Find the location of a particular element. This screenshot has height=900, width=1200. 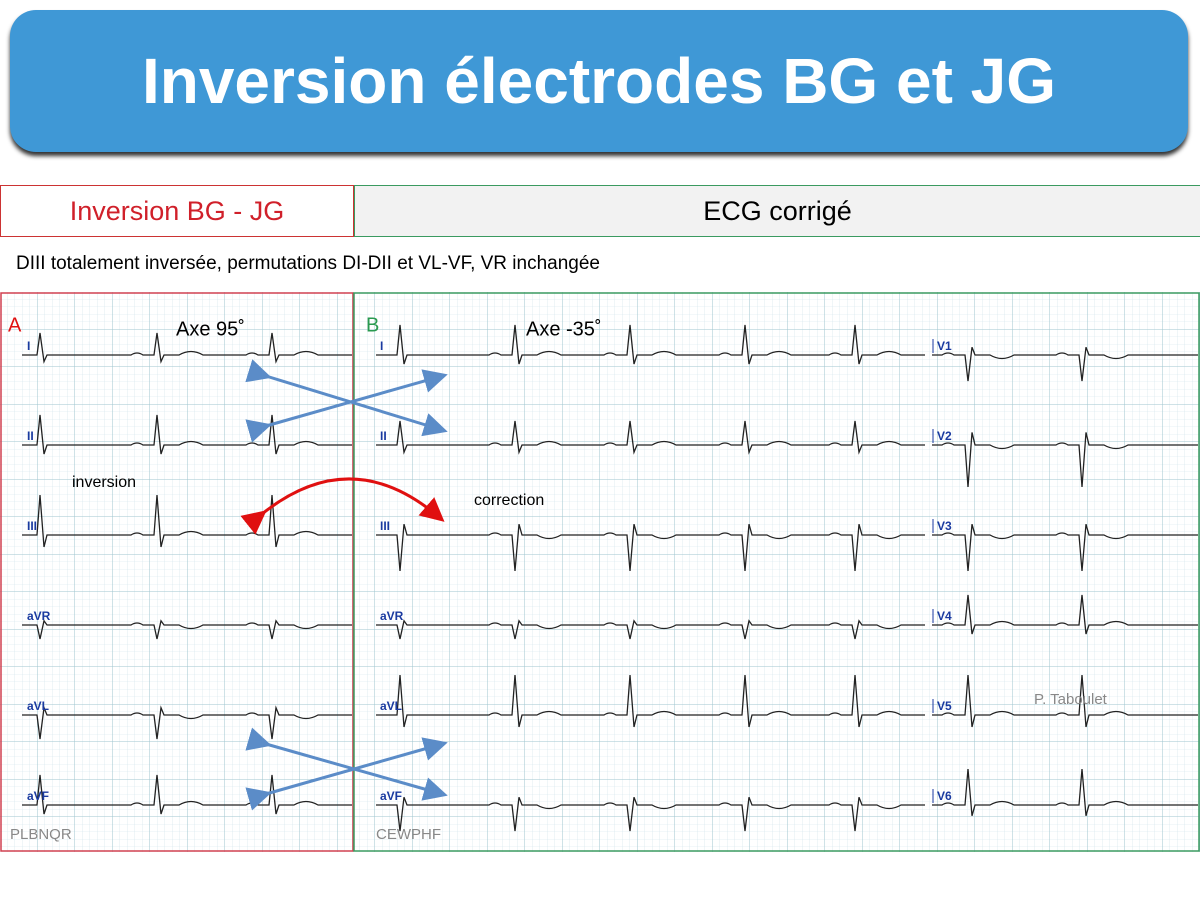

lead-label: V5 is located at coordinates (944, 706).